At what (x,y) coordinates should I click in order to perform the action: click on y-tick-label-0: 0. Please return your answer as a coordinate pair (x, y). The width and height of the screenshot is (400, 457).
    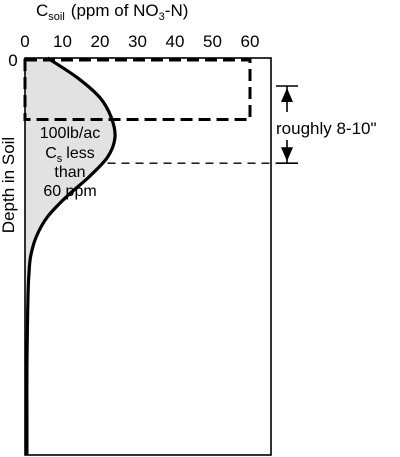
    Looking at the image, I should click on (12, 60).